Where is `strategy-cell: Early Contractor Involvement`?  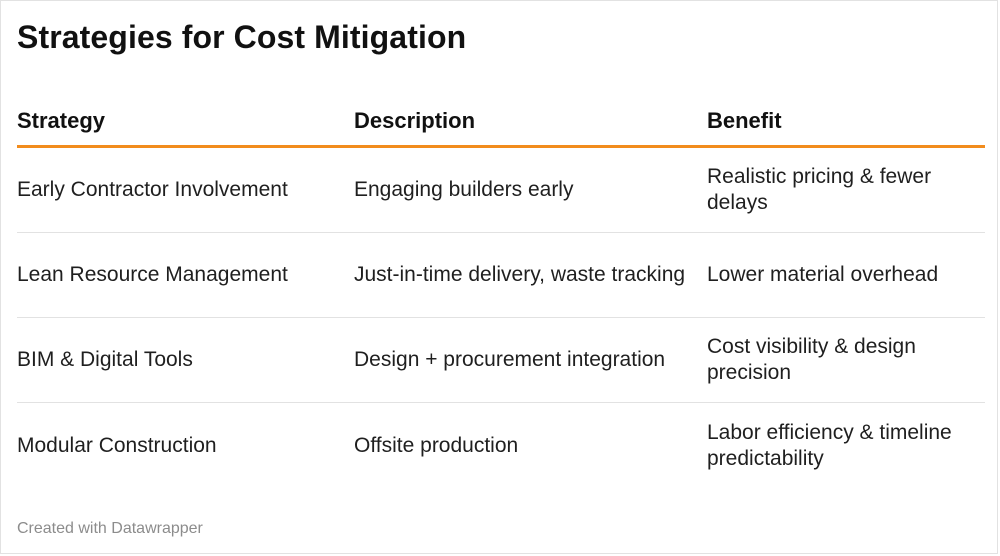
strategy-cell: Early Contractor Involvement is located at coordinates (152, 189).